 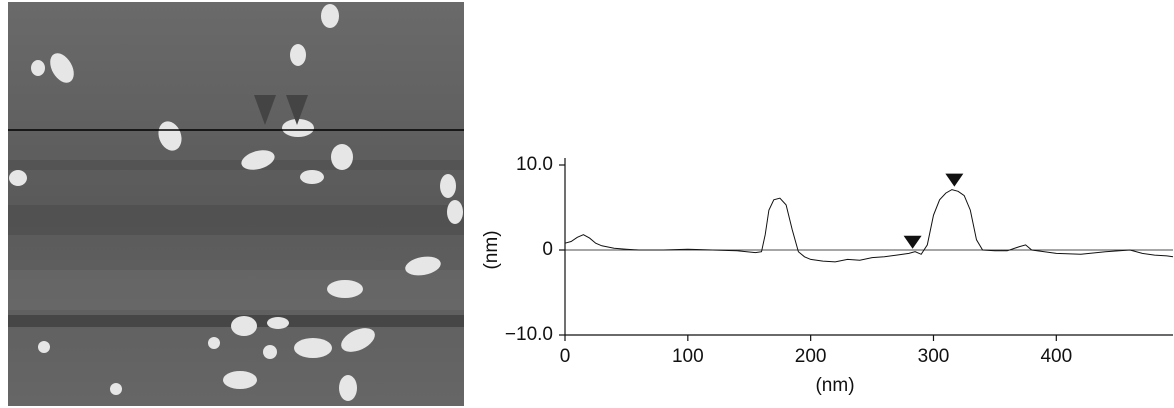 I want to click on x-tick-label: 100, so click(x=688, y=356).